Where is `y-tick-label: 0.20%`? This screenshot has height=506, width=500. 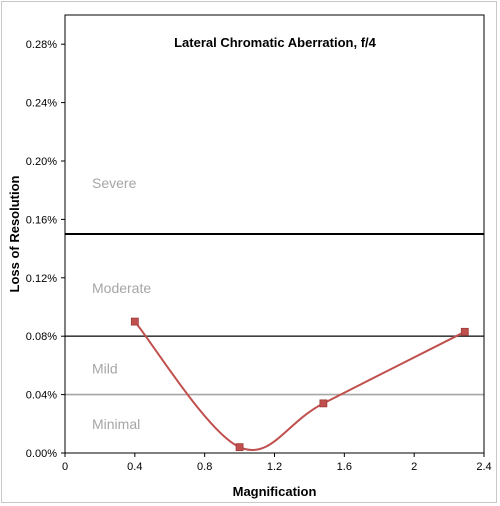
y-tick-label: 0.20% is located at coordinates (41, 162).